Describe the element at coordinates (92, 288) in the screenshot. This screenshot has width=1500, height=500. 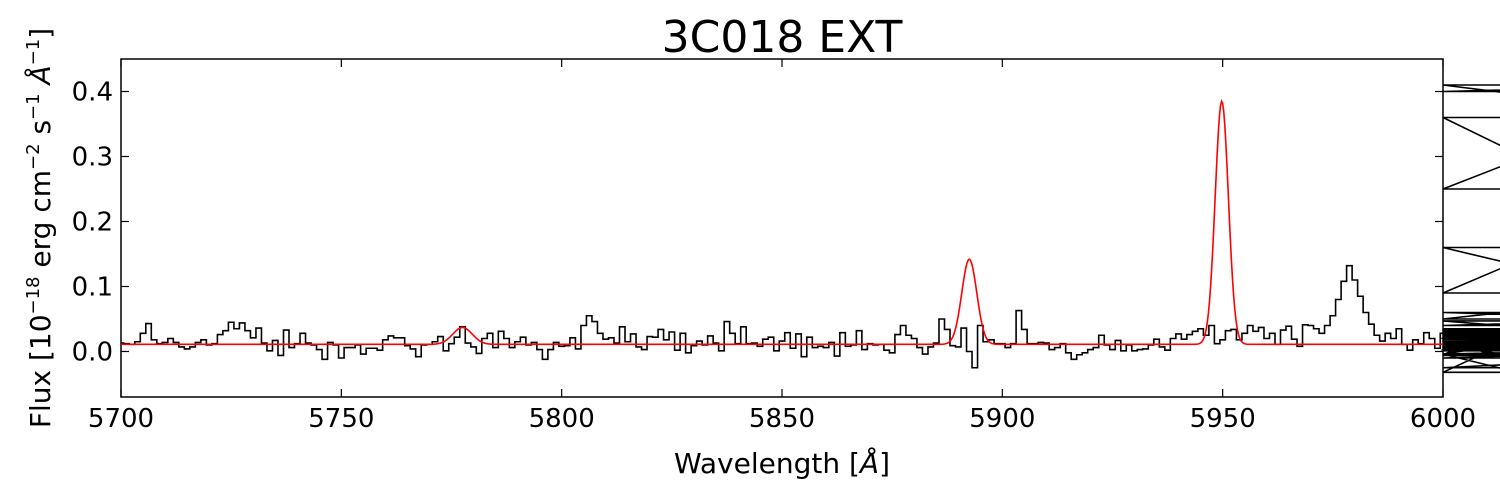
I see `y-tick-label: 0.1` at that location.